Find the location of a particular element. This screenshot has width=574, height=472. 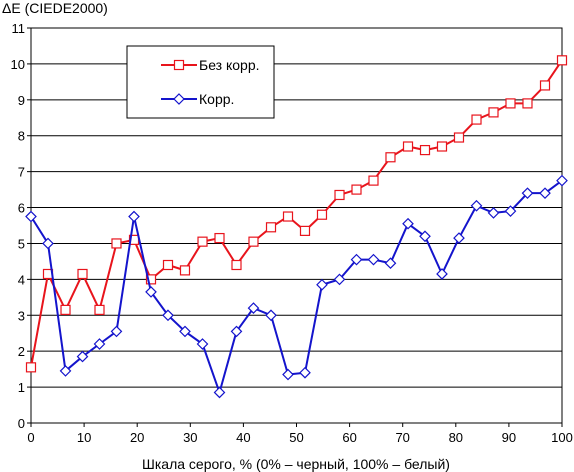

x-tick-labels: 0 10 20 30 40 50 60 70 80 90 100 is located at coordinates (300, 434).